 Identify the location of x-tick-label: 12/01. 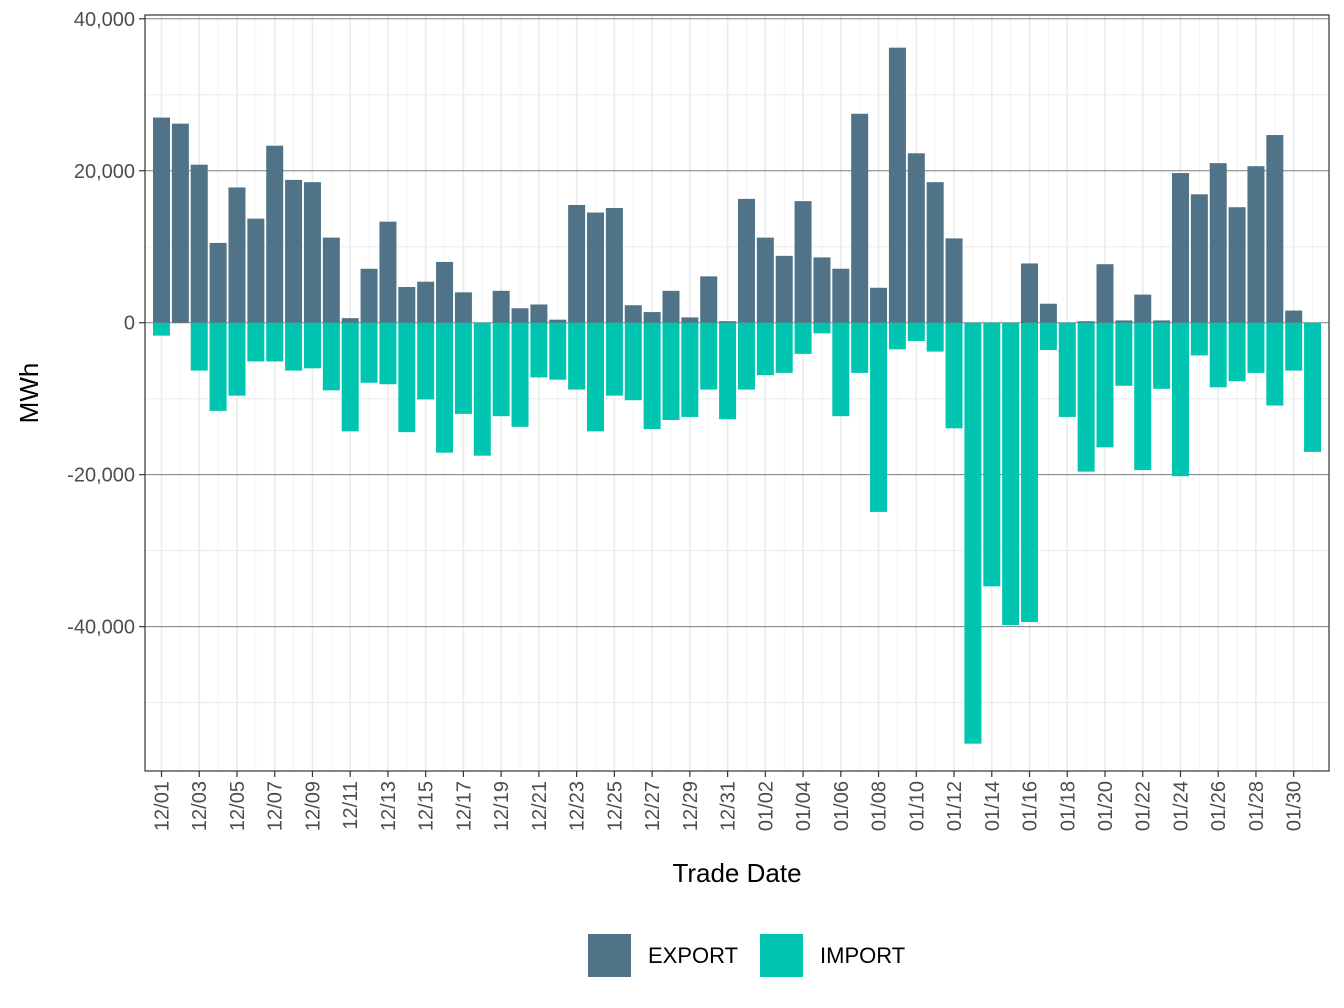
(163, 806).